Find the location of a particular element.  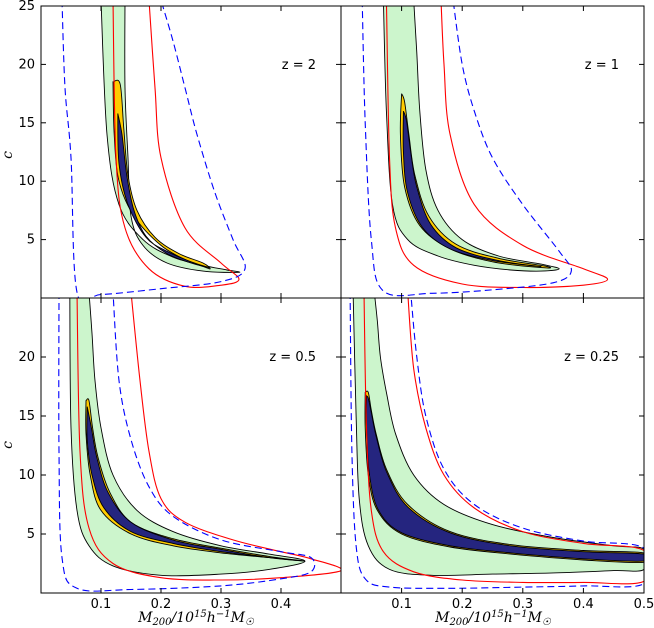

redshift-label: z = 2 is located at coordinates (299, 65).